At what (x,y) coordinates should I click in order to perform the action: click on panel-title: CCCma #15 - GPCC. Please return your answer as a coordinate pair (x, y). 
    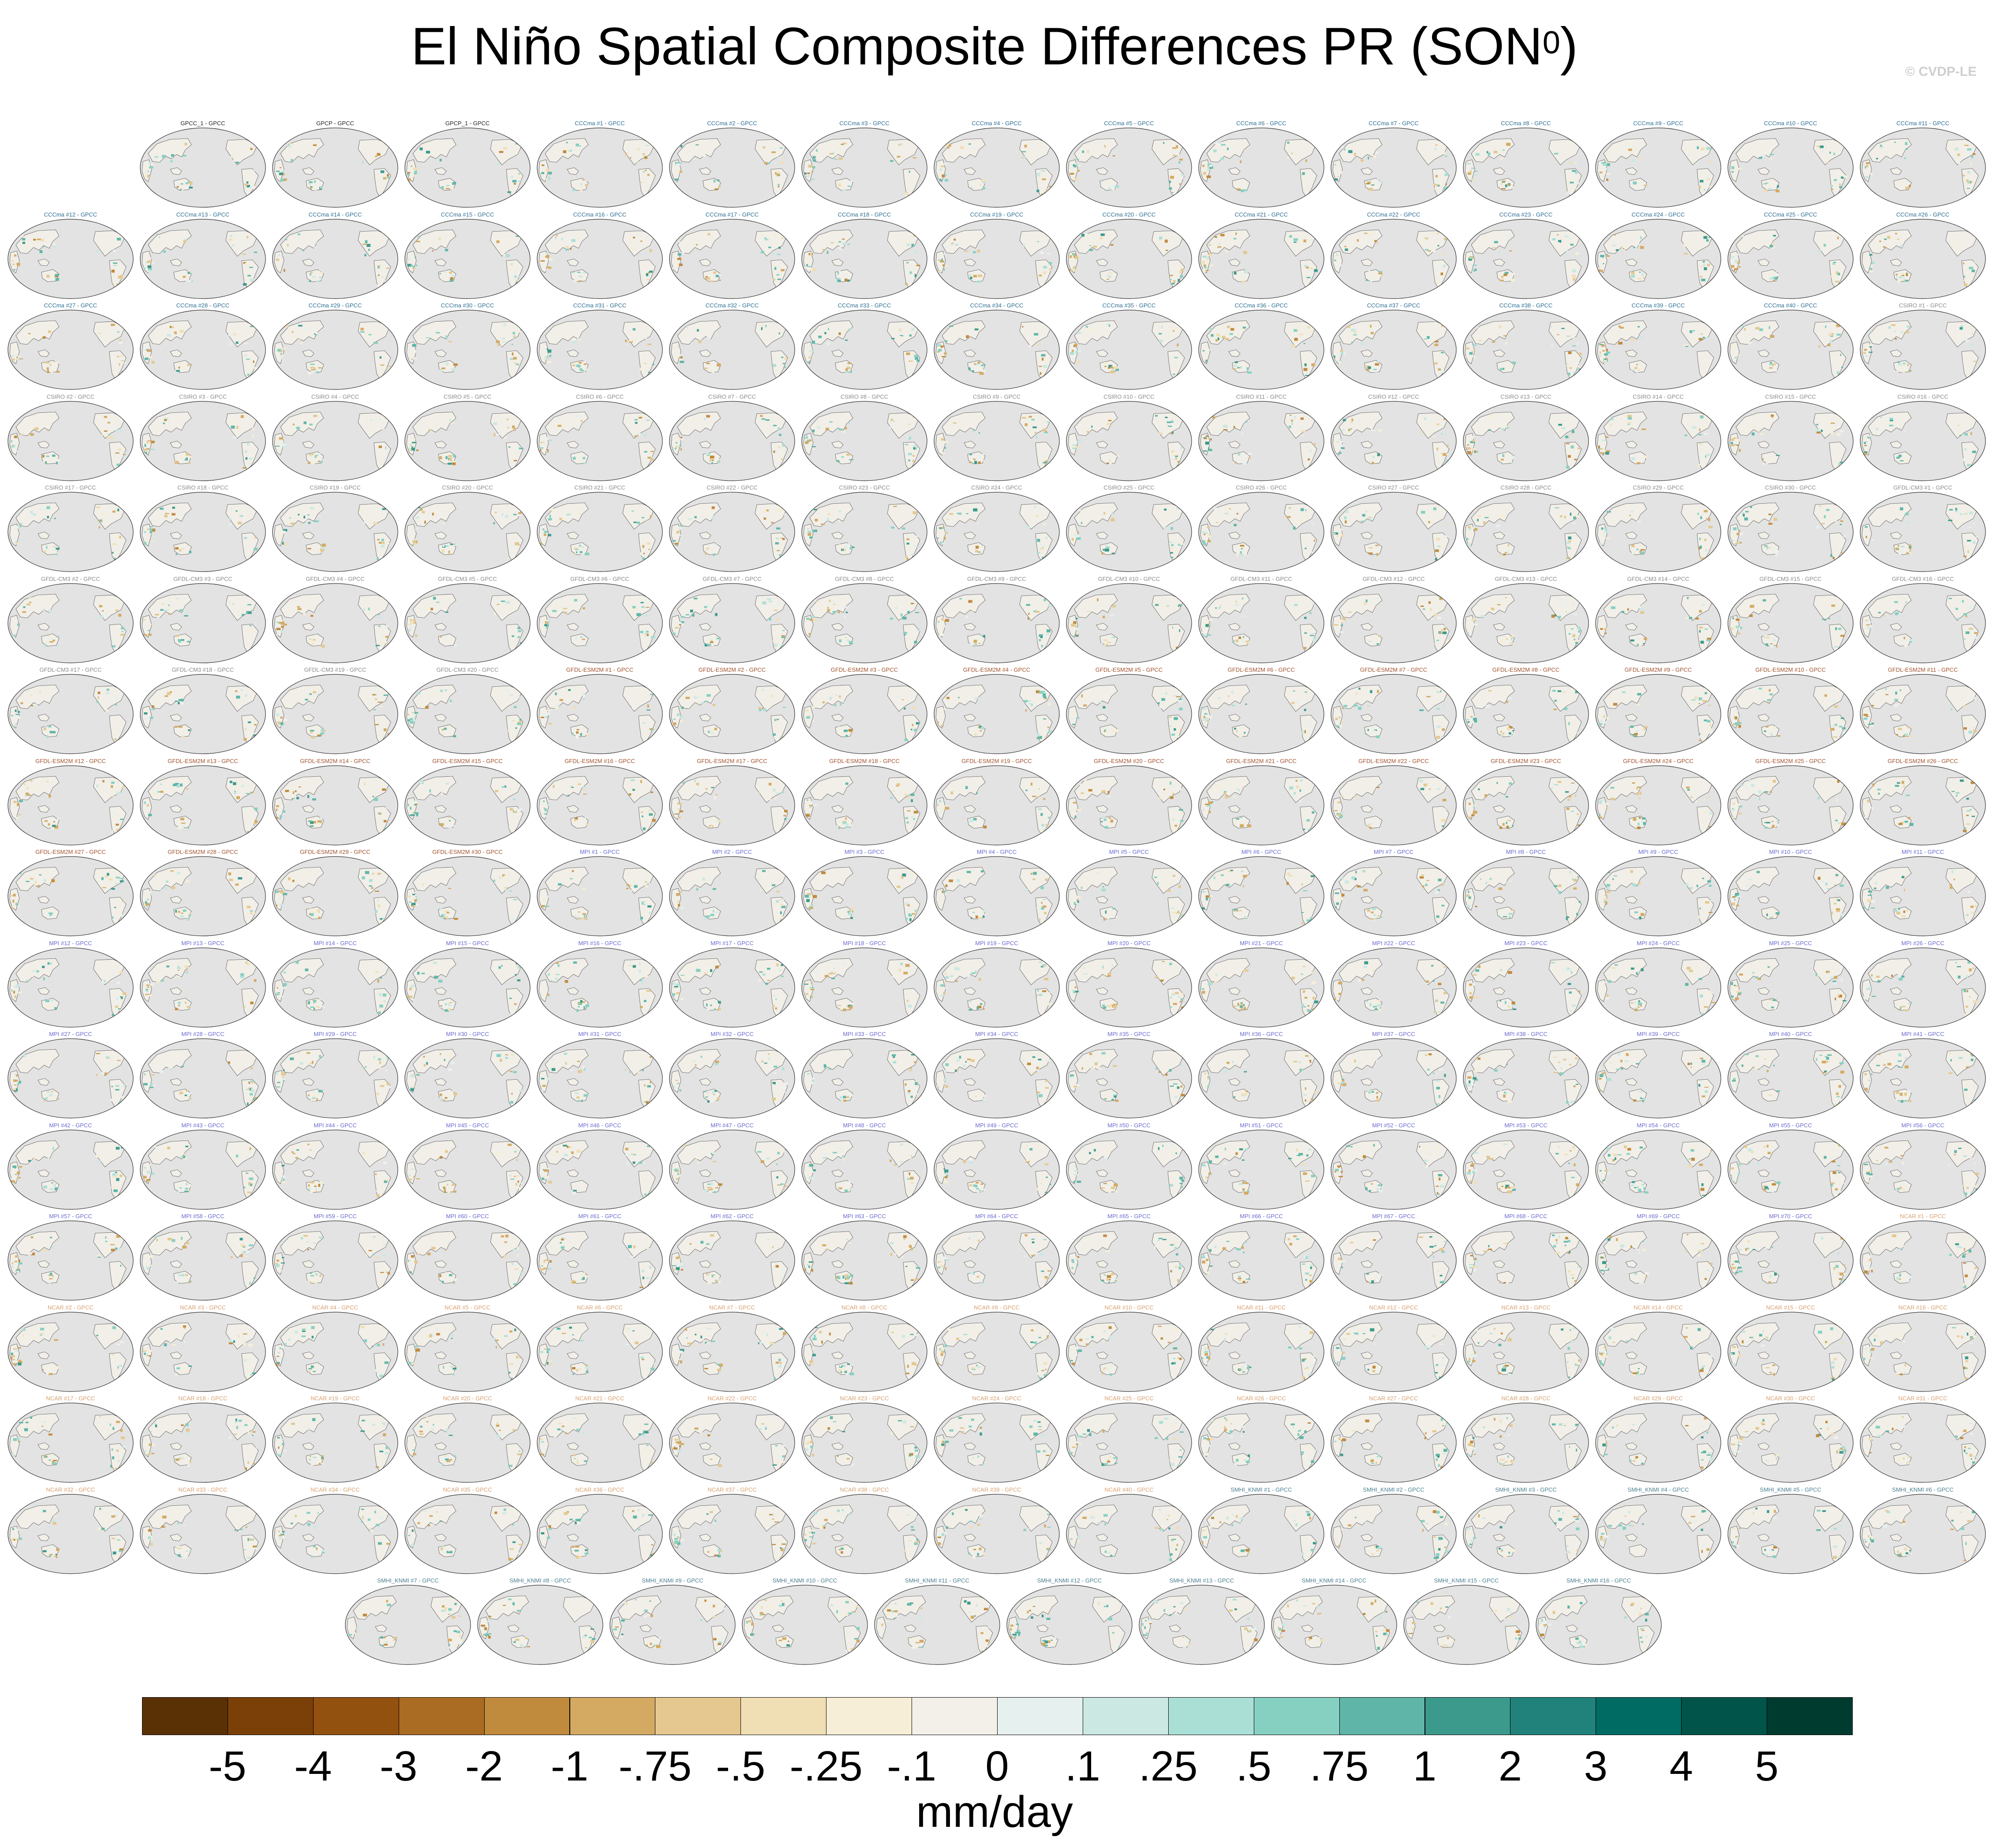
    Looking at the image, I should click on (468, 214).